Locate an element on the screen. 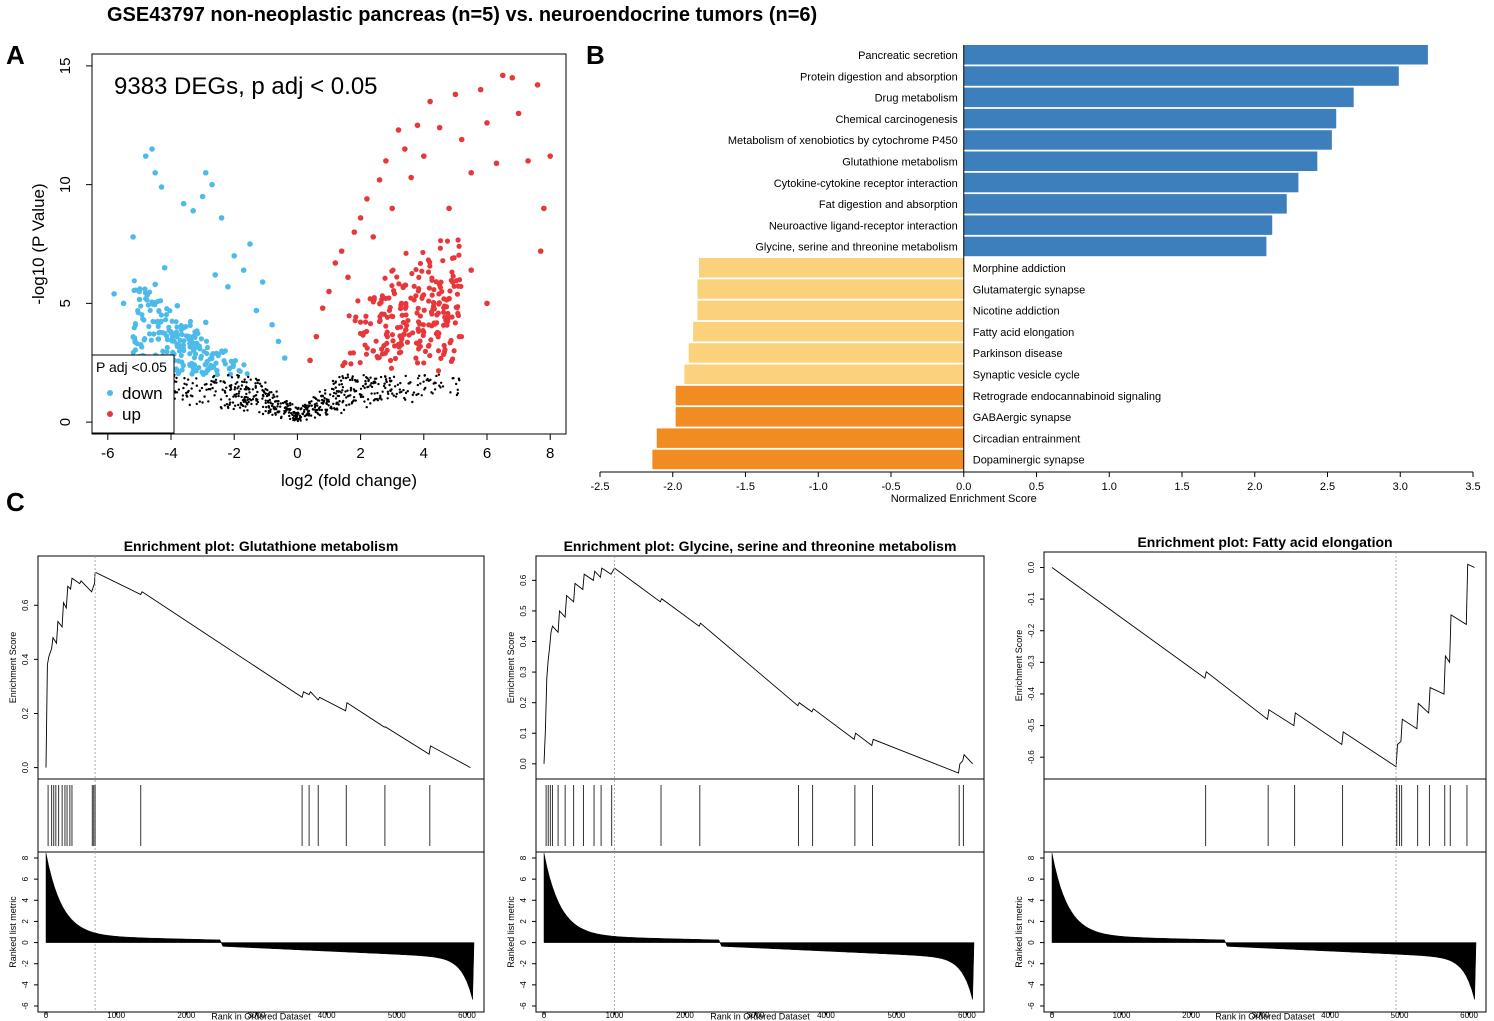  metric-y-tick-label: 8 is located at coordinates (523, 857).